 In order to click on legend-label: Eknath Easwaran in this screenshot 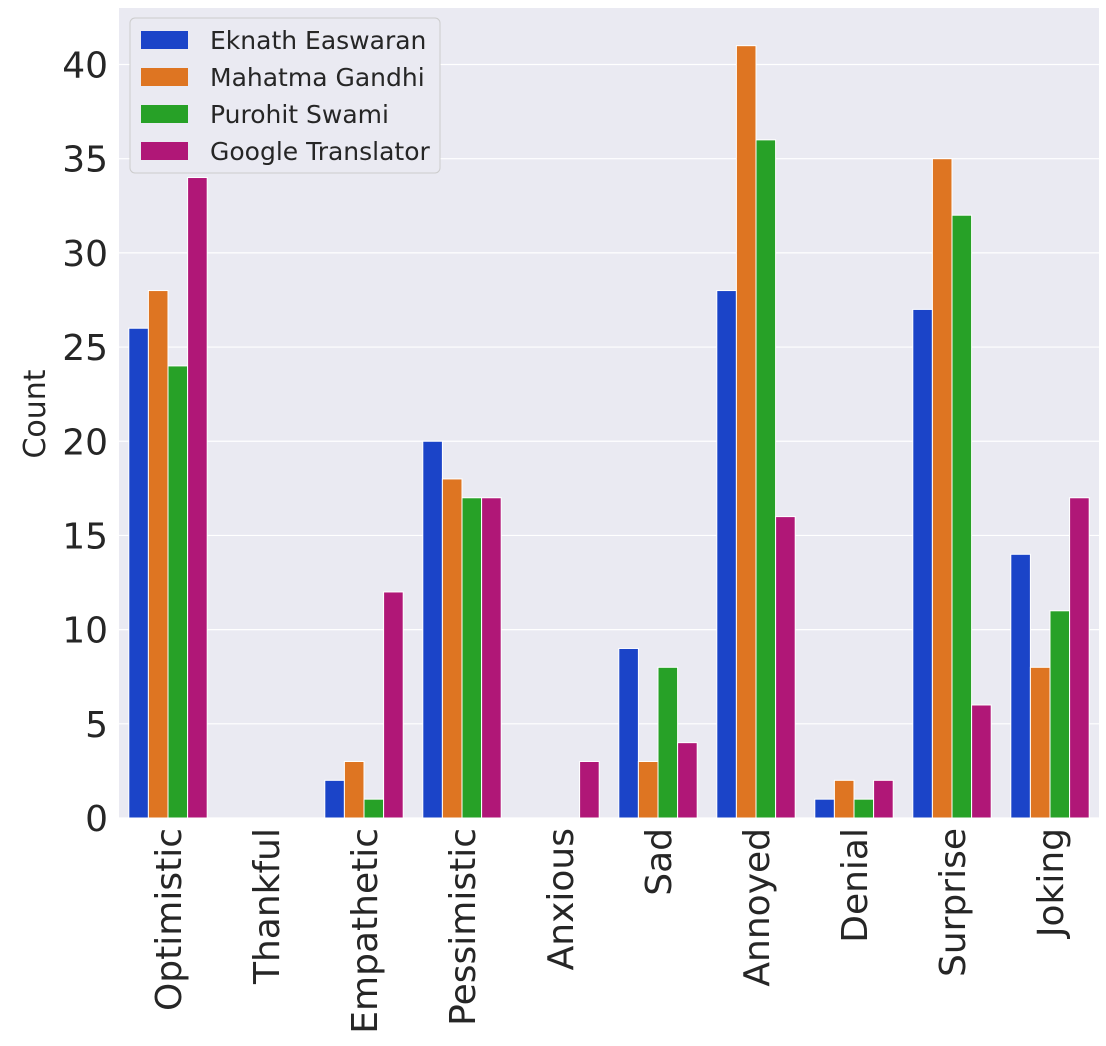, I will do `click(318, 40)`.